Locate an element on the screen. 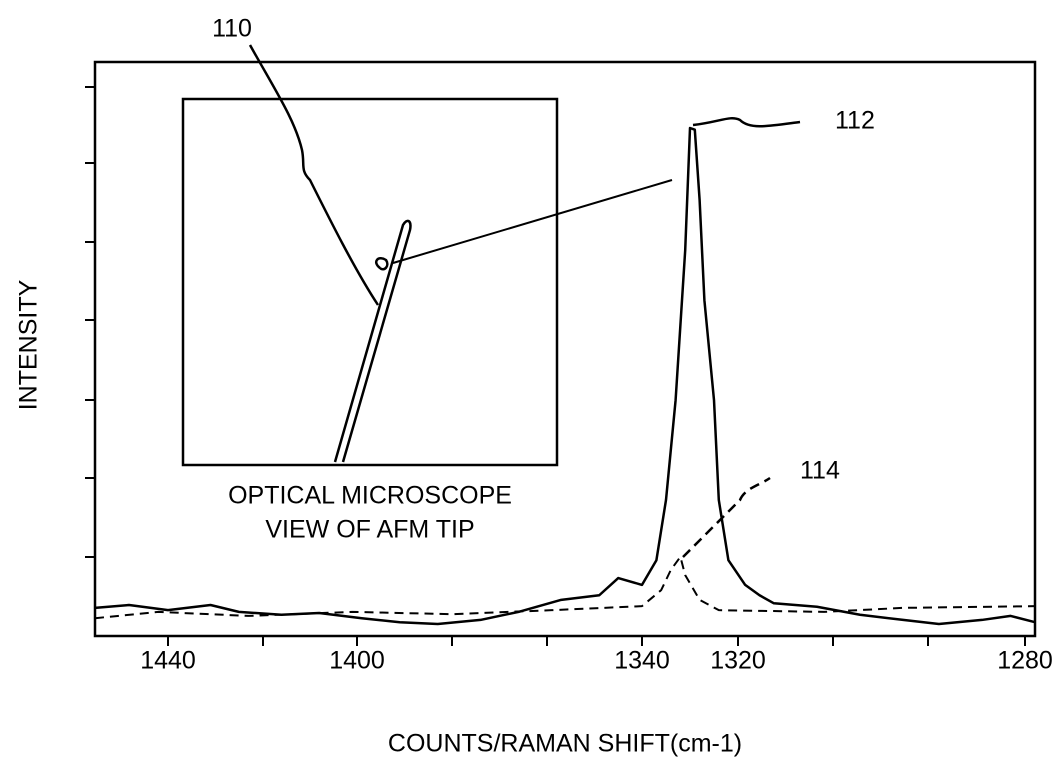 Image resolution: width=1057 pixels, height=771 pixels. y-axis-label: INTENSITY is located at coordinates (29, 344).